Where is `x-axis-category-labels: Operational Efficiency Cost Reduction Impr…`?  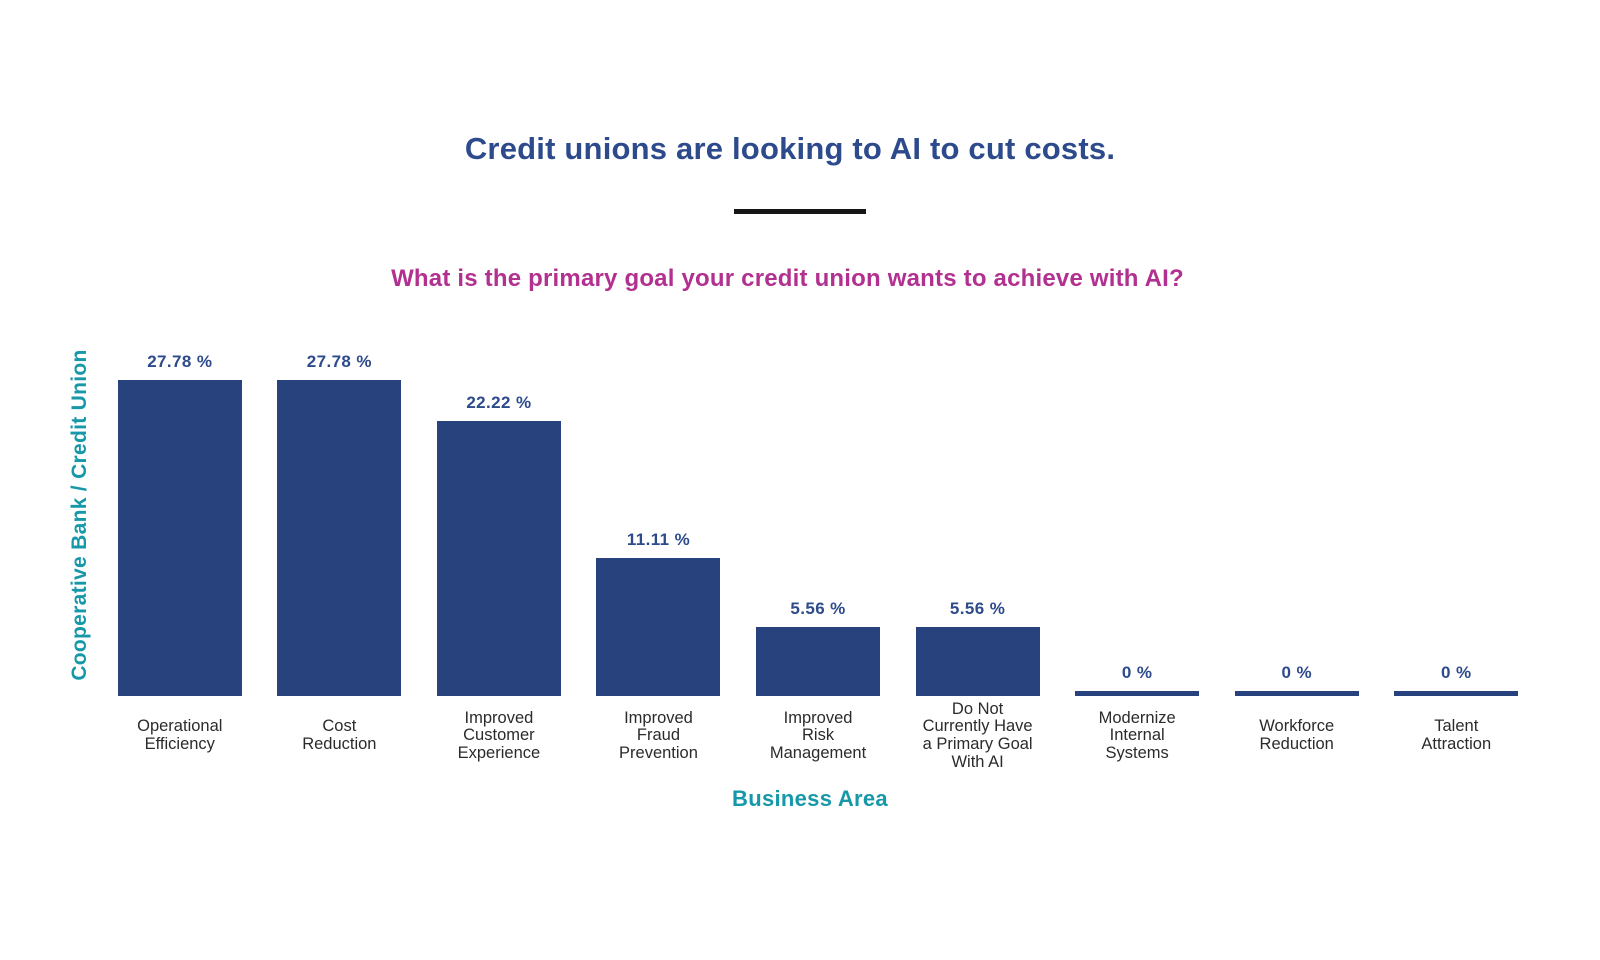 x-axis-category-labels: Operational Efficiency Cost Reduction Impr… is located at coordinates (818, 736).